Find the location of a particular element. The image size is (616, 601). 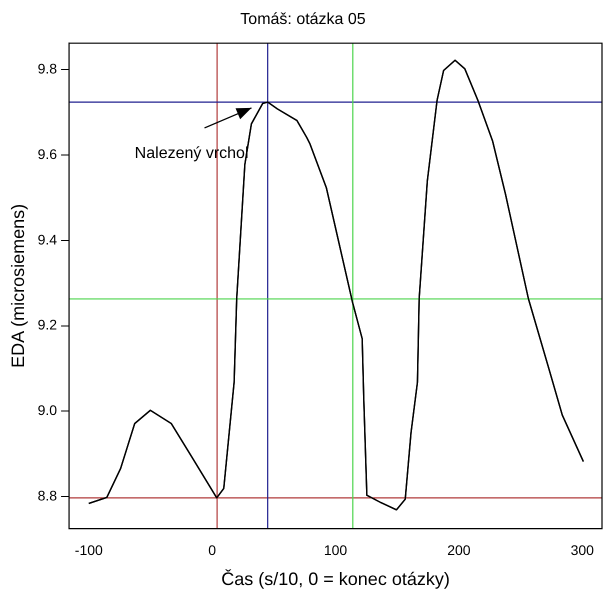

x-tick-label: 300 is located at coordinates (582, 550).